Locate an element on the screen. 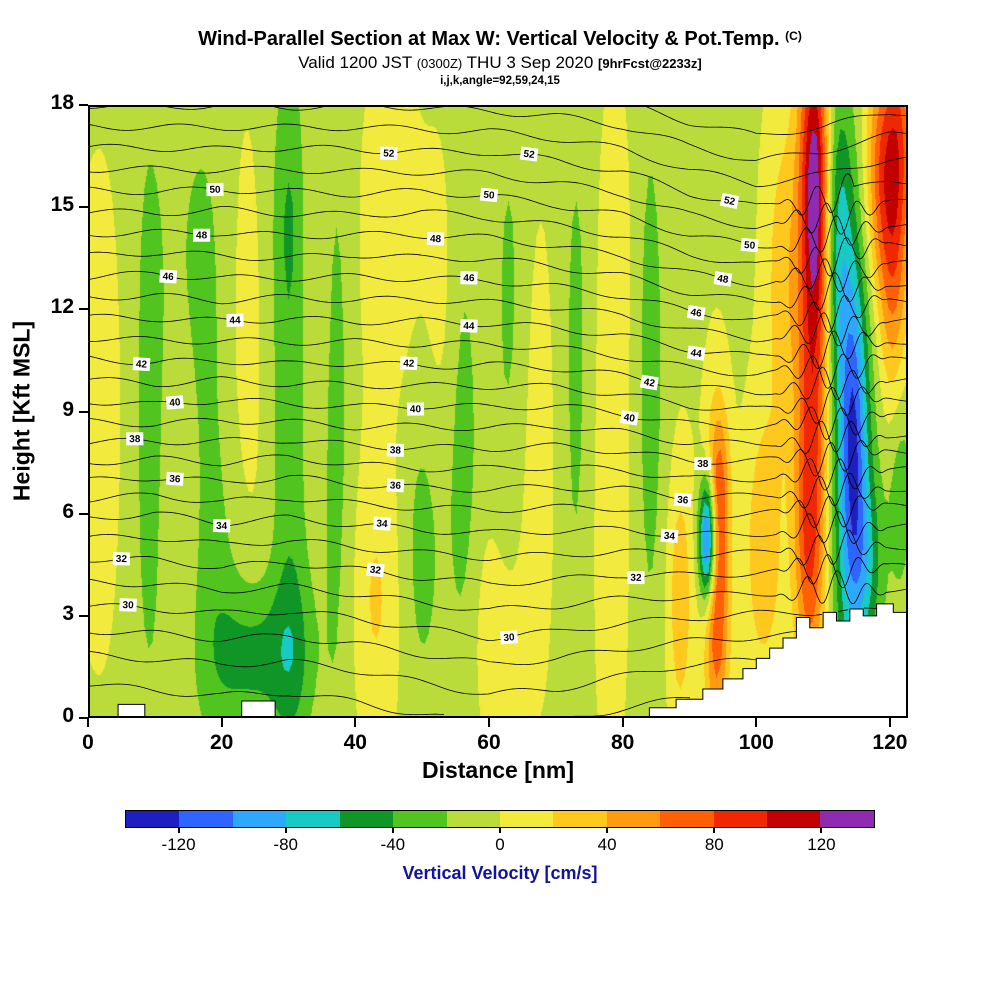 The width and height of the screenshot is (1000, 1000). y-axis-tick-label: 9 is located at coordinates (68, 409).